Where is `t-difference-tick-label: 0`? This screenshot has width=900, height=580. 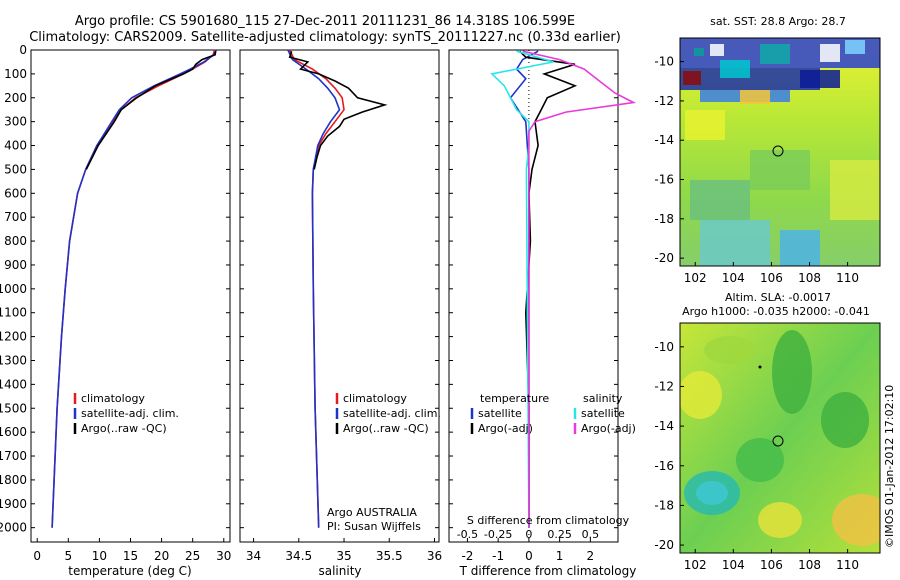
t-difference-tick-label: 0 is located at coordinates (529, 556).